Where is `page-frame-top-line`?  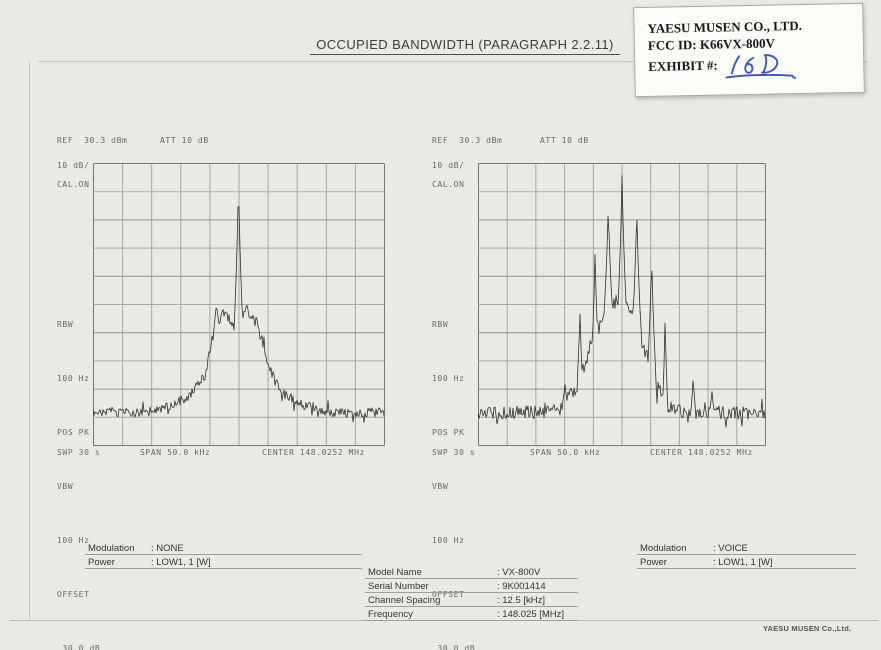 page-frame-top-line is located at coordinates (453, 61).